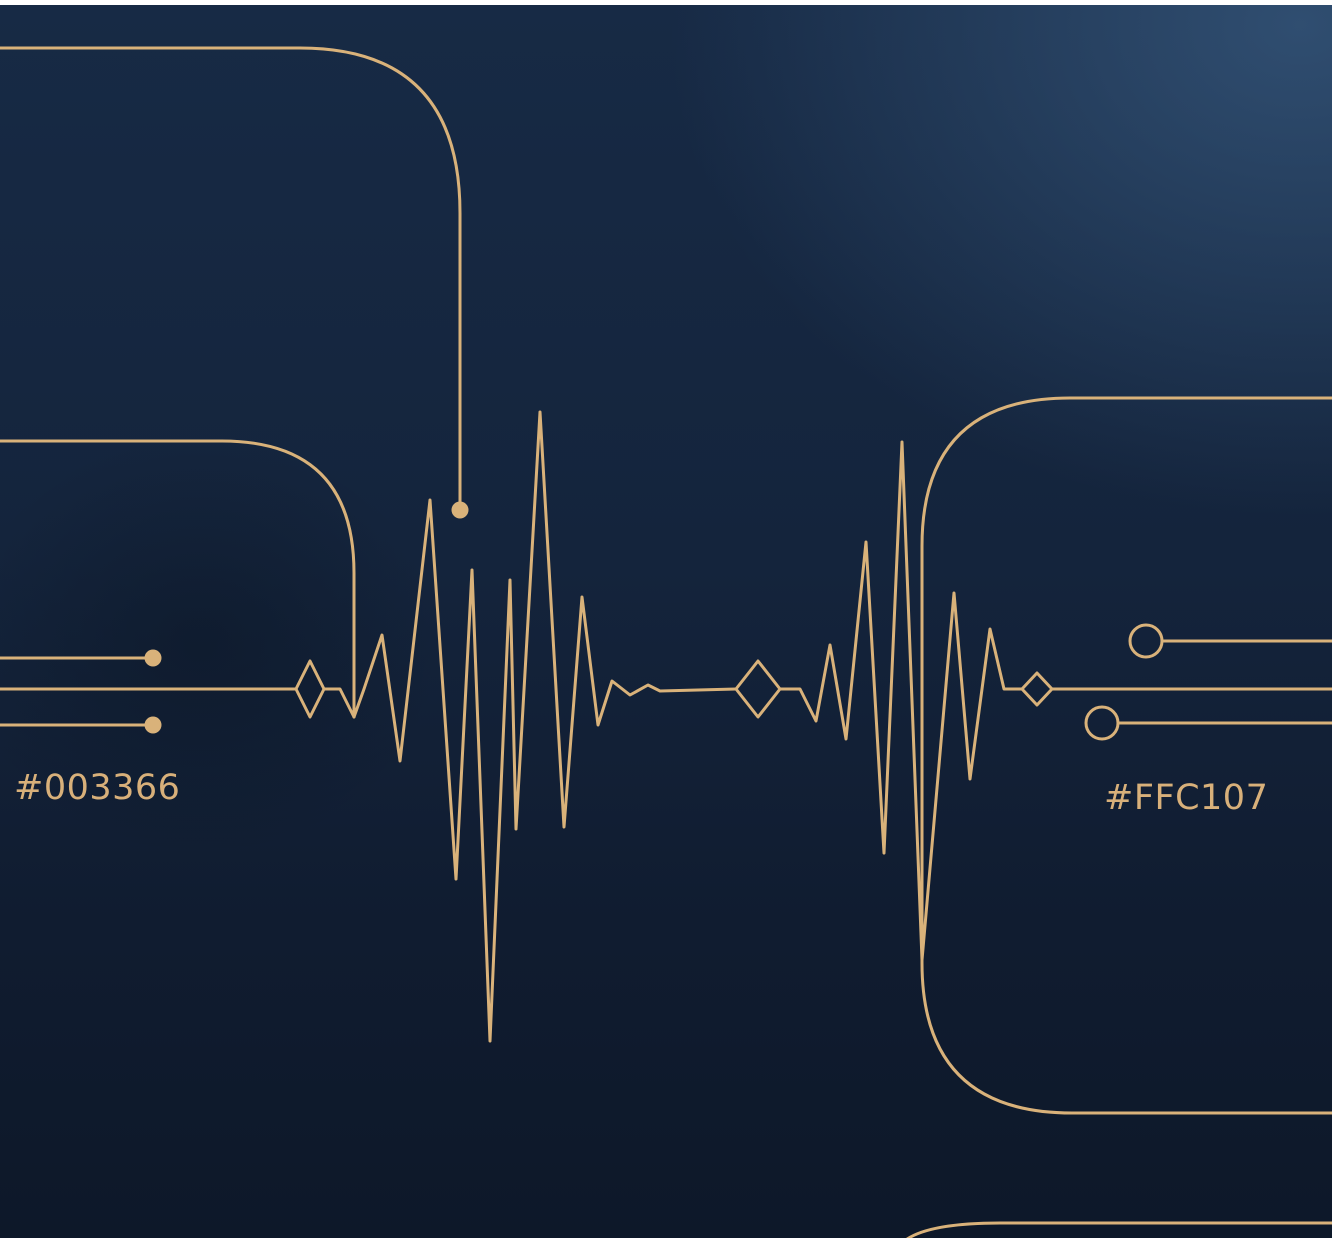  Describe the element at coordinates (460, 510) in the screenshot. I see `dot-terminal-top-icon` at that location.